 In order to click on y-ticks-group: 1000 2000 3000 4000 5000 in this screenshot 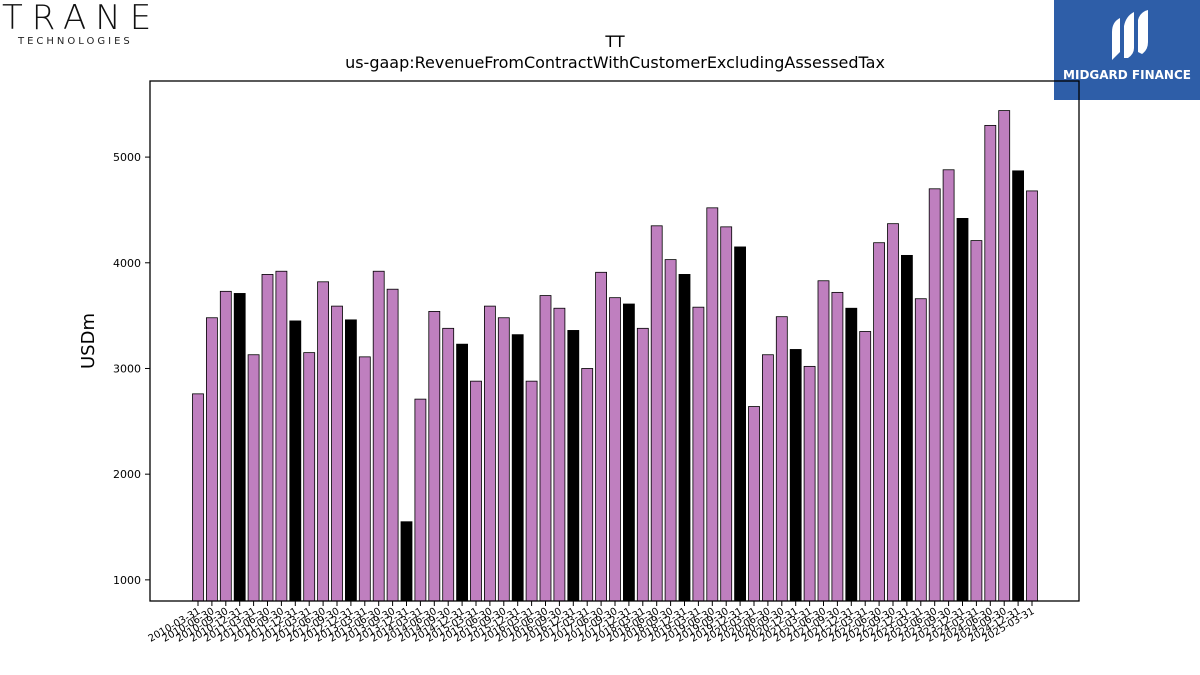, I will do `click(131, 369)`.